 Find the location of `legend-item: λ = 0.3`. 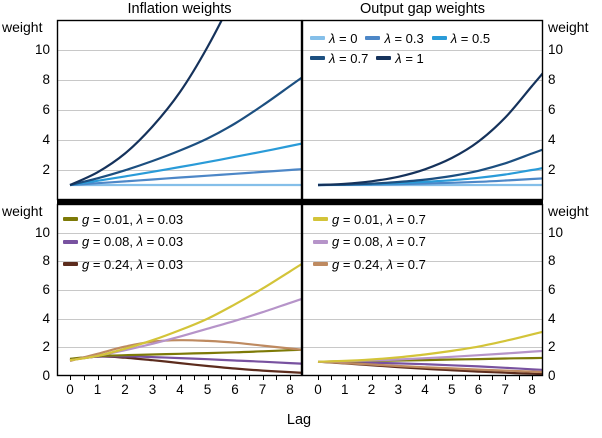

legend-item: λ = 0.3 is located at coordinates (394, 38).